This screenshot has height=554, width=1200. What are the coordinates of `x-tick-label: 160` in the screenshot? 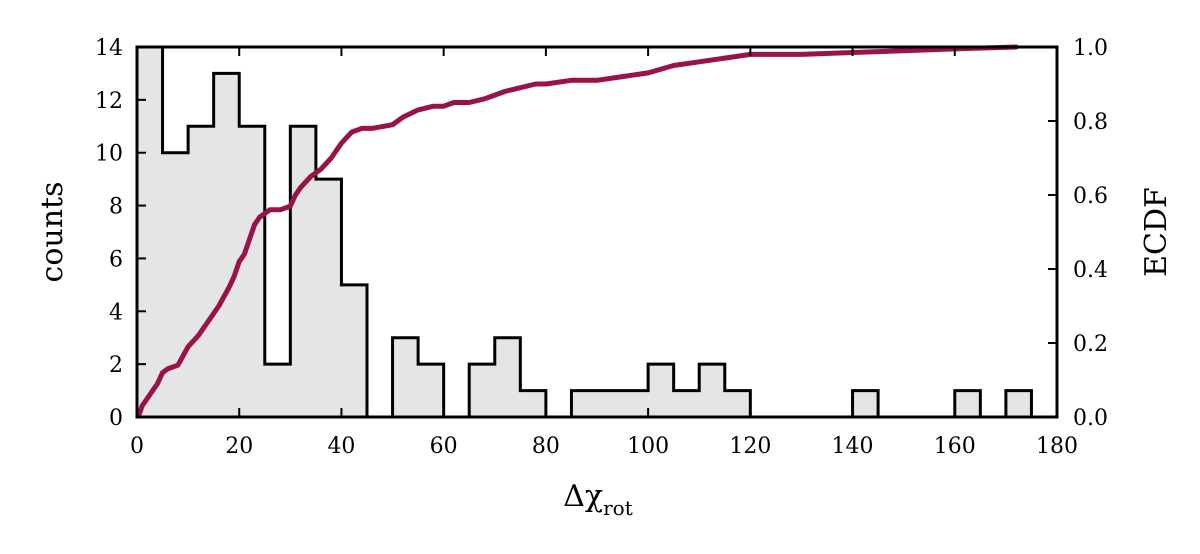 It's located at (955, 446).